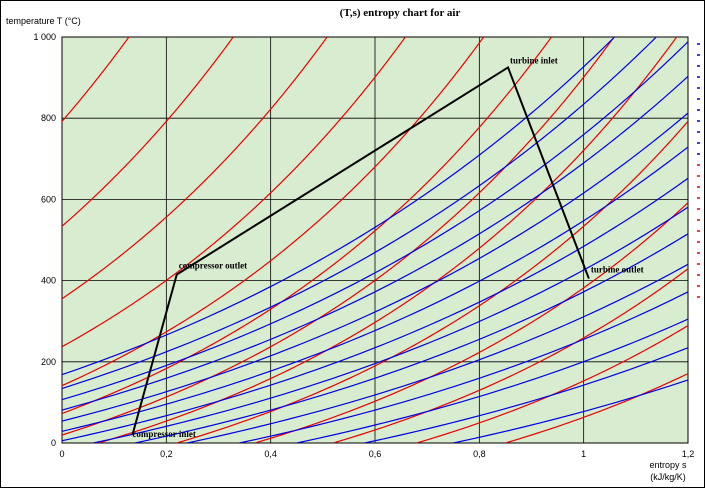 The height and width of the screenshot is (488, 705). I want to click on chart-title: (T,s) entropy chart for air, so click(400, 13).